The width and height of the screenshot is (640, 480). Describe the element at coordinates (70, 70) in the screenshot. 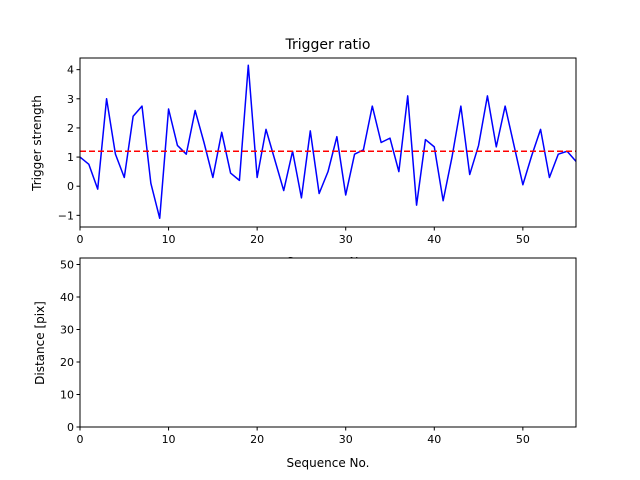

I see `y-tick-label: 4` at that location.